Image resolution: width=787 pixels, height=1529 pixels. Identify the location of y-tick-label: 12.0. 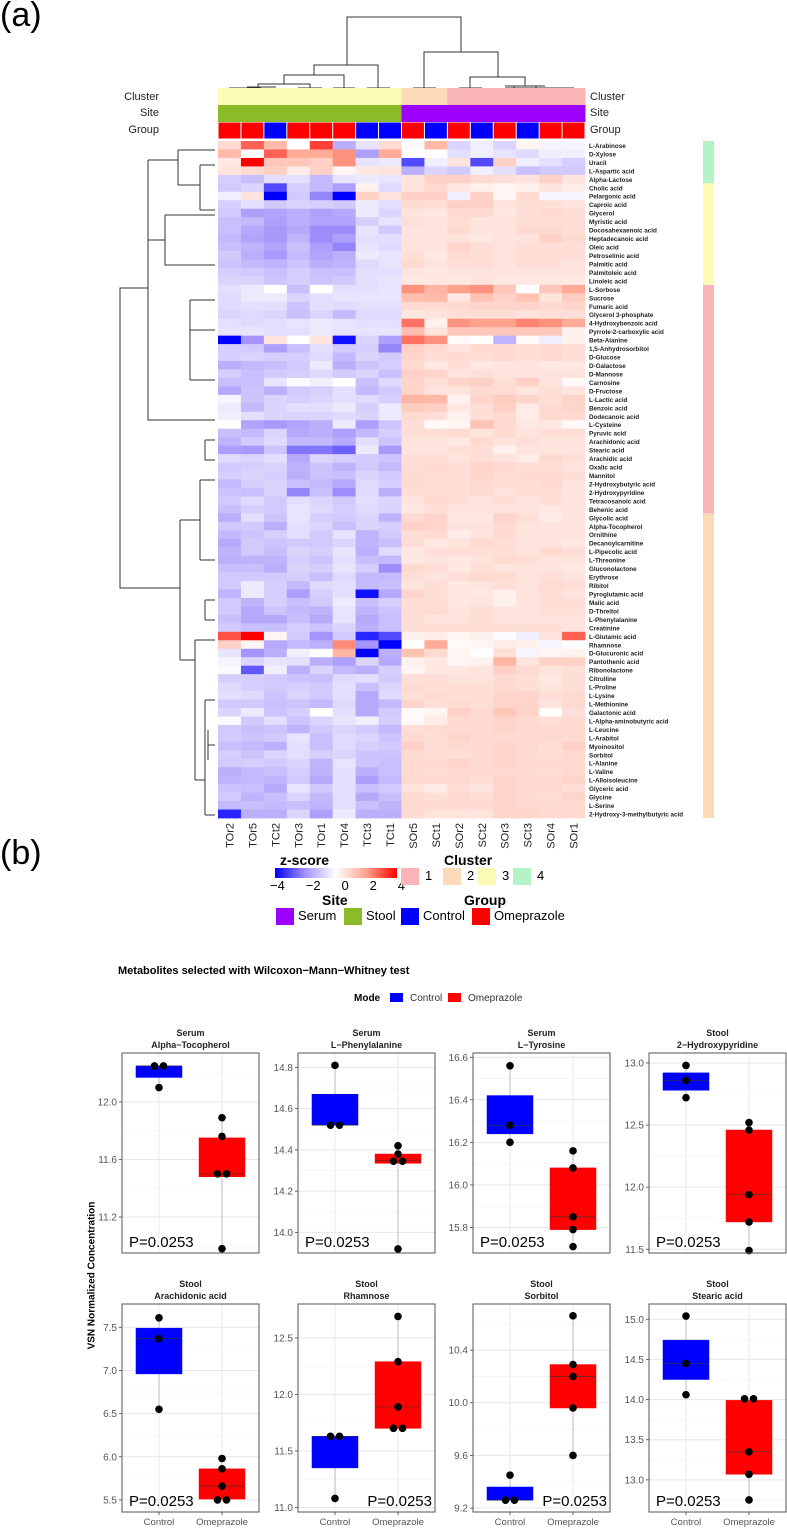
(108, 1102).